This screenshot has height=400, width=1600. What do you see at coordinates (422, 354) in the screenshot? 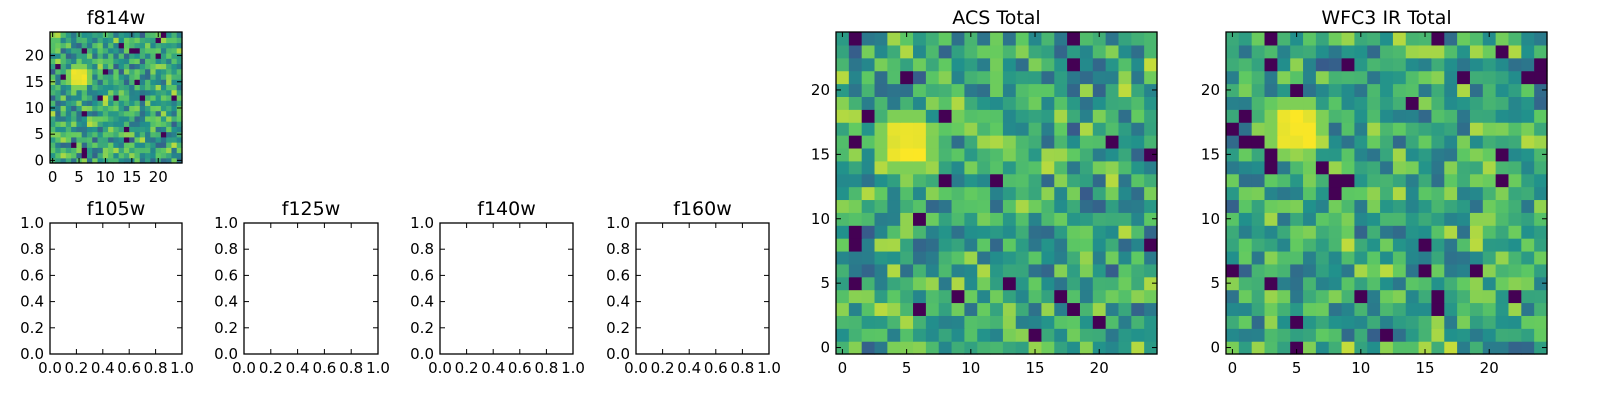
I see `y-tick-label: 0.0` at bounding box center [422, 354].